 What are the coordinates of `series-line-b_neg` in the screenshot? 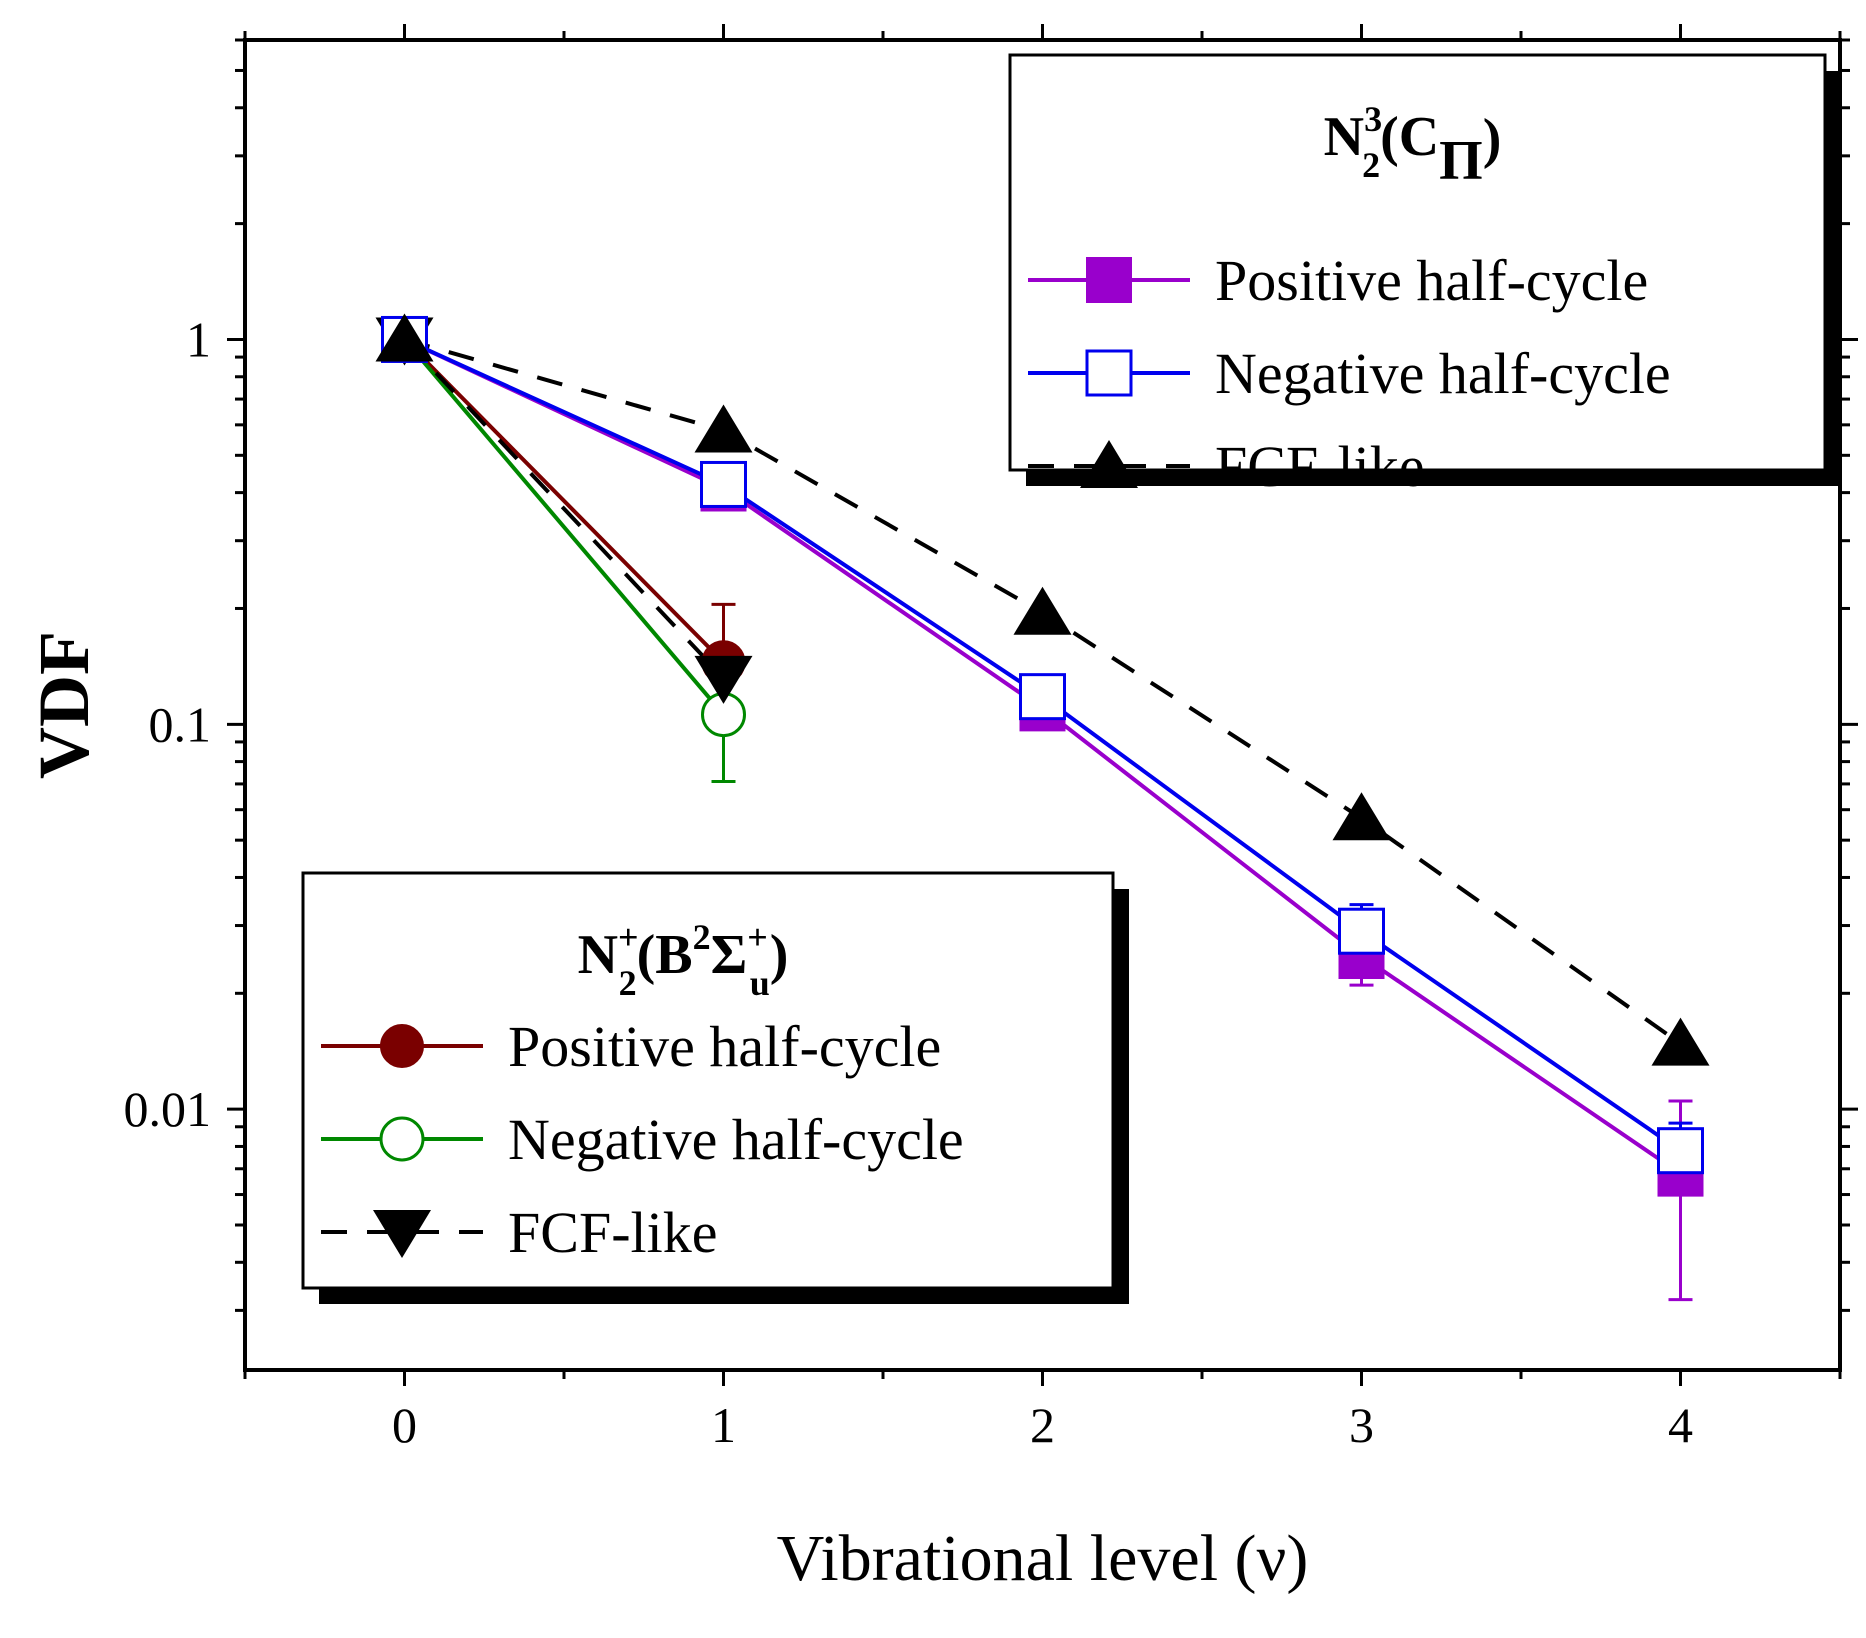 It's located at (564, 527).